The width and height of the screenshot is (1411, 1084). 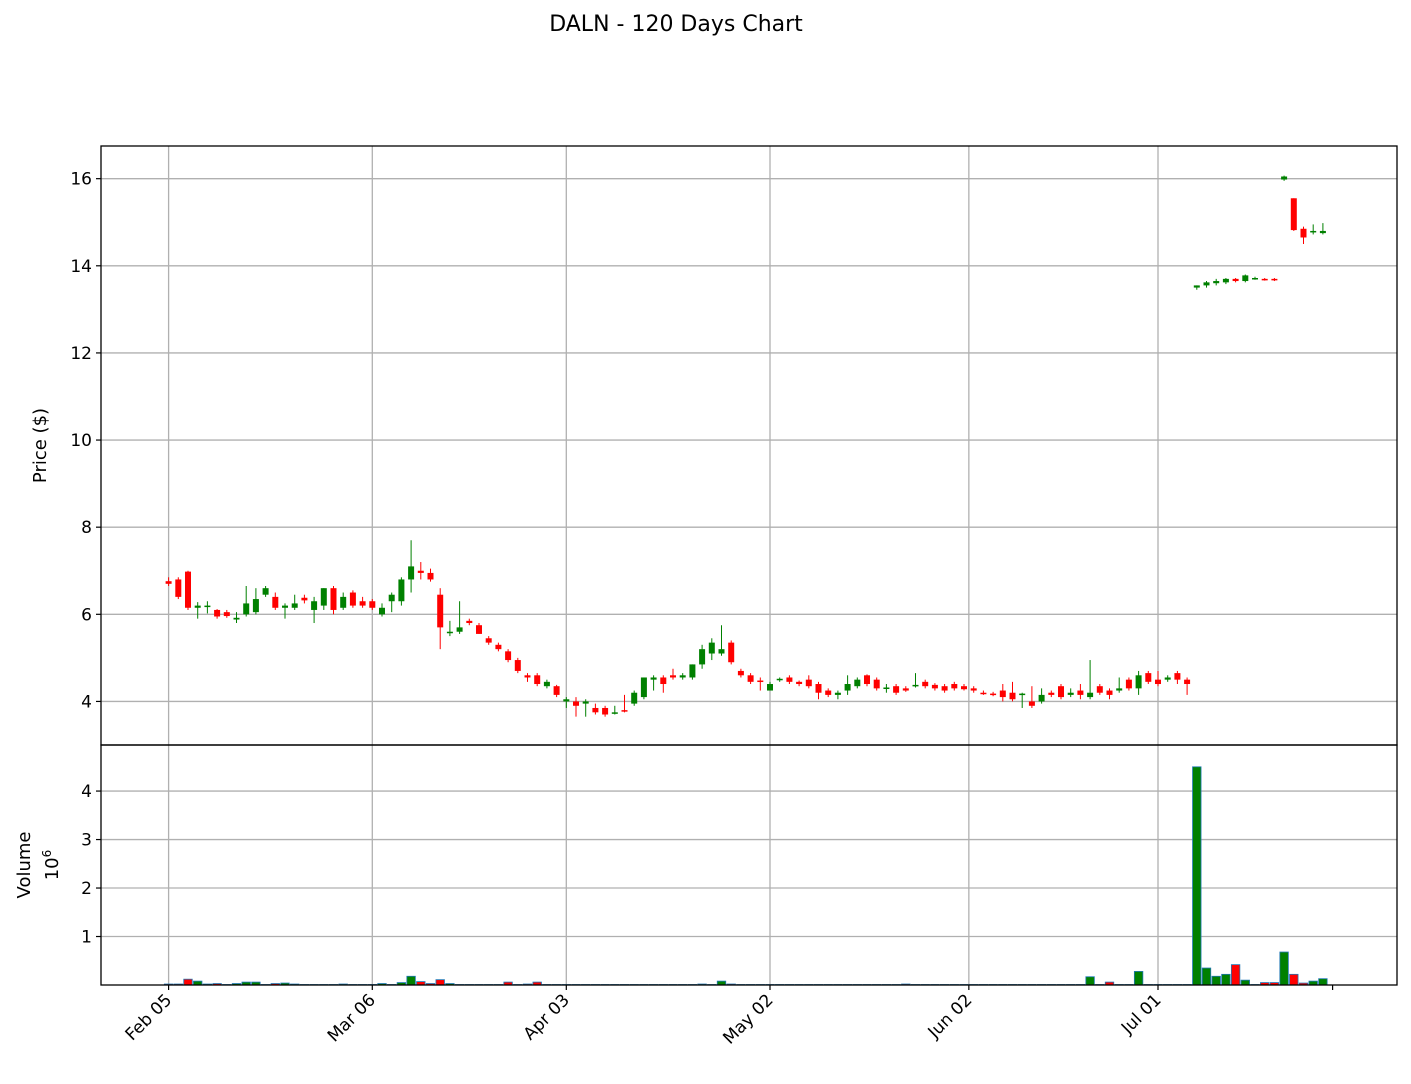 What do you see at coordinates (81, 441) in the screenshot?
I see `price-ytick-label: 10` at bounding box center [81, 441].